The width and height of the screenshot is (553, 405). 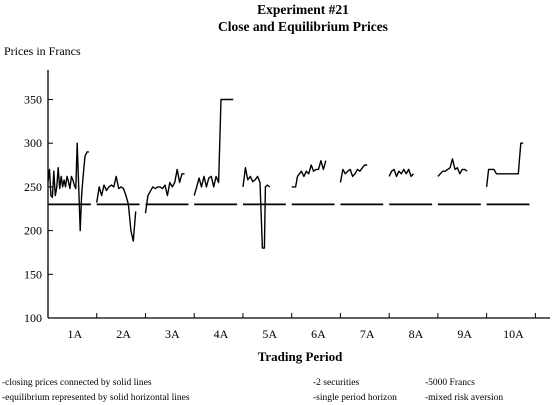 What do you see at coordinates (172, 334) in the screenshot?
I see `x-tick-label: 3A` at bounding box center [172, 334].